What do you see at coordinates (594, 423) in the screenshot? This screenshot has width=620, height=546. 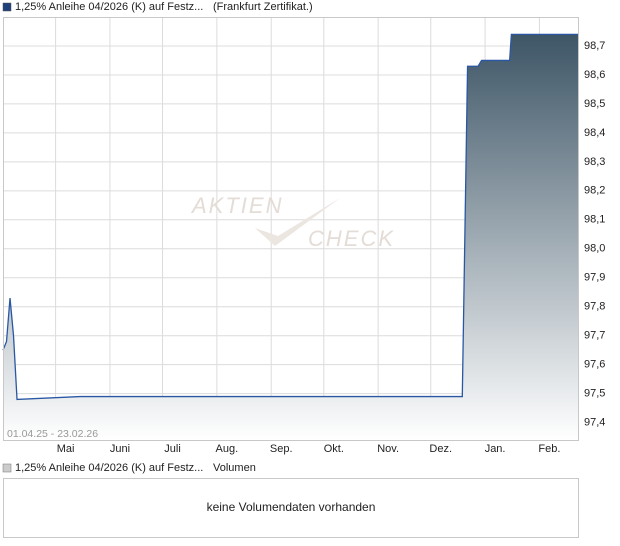 I see `y-tick-label: 97,4` at bounding box center [594, 423].